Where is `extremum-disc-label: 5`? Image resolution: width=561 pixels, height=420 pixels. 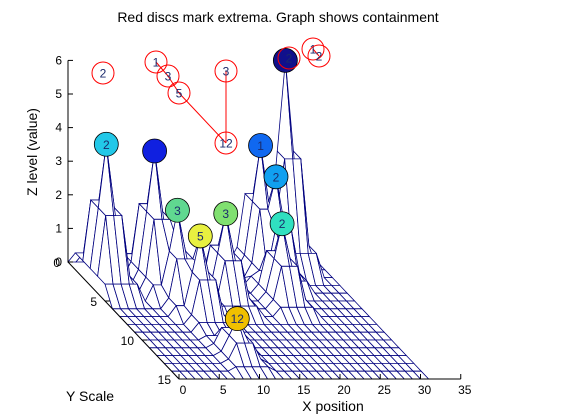 extremum-disc-label: 5 is located at coordinates (200, 236).